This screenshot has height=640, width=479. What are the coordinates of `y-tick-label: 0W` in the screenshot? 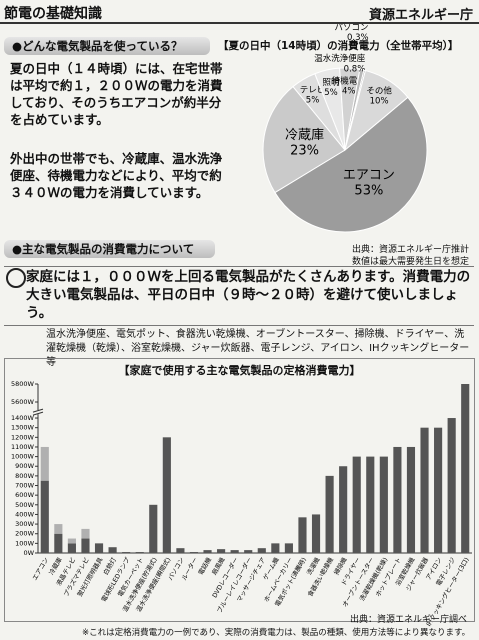 It's located at (28, 553).